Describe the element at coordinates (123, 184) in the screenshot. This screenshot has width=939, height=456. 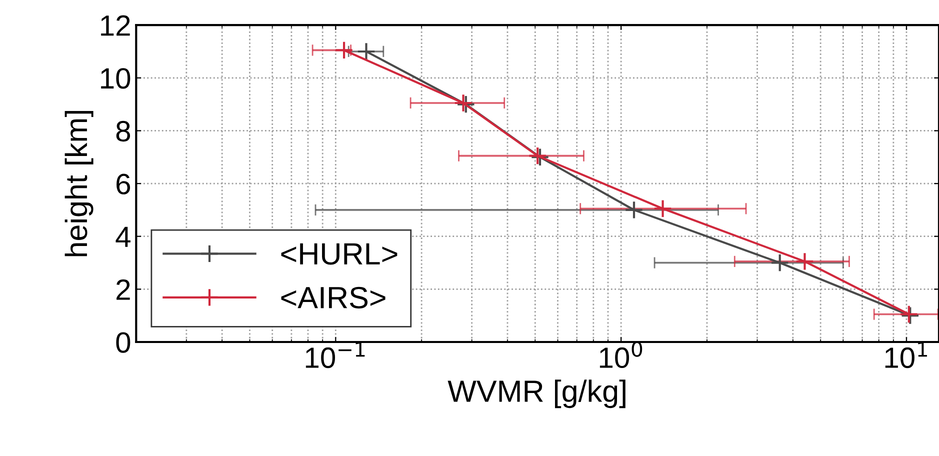
I see `y-tick-label: 6` at that location.